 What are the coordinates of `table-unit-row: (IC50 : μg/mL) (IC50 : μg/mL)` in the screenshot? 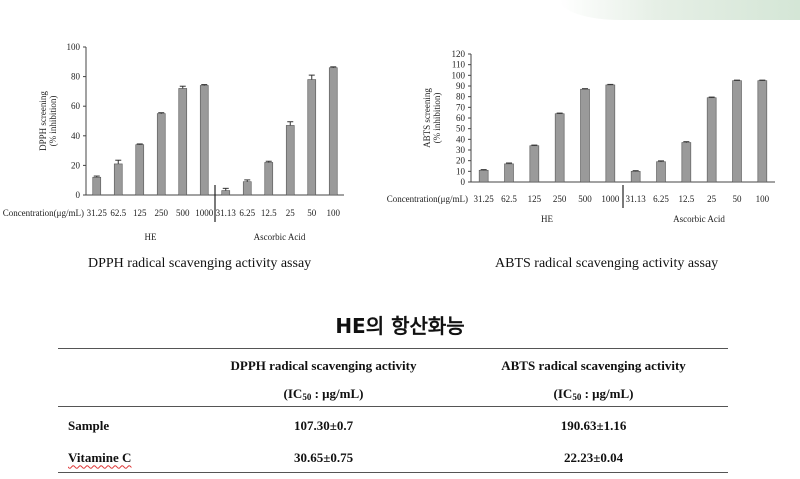 It's located at (393, 395).